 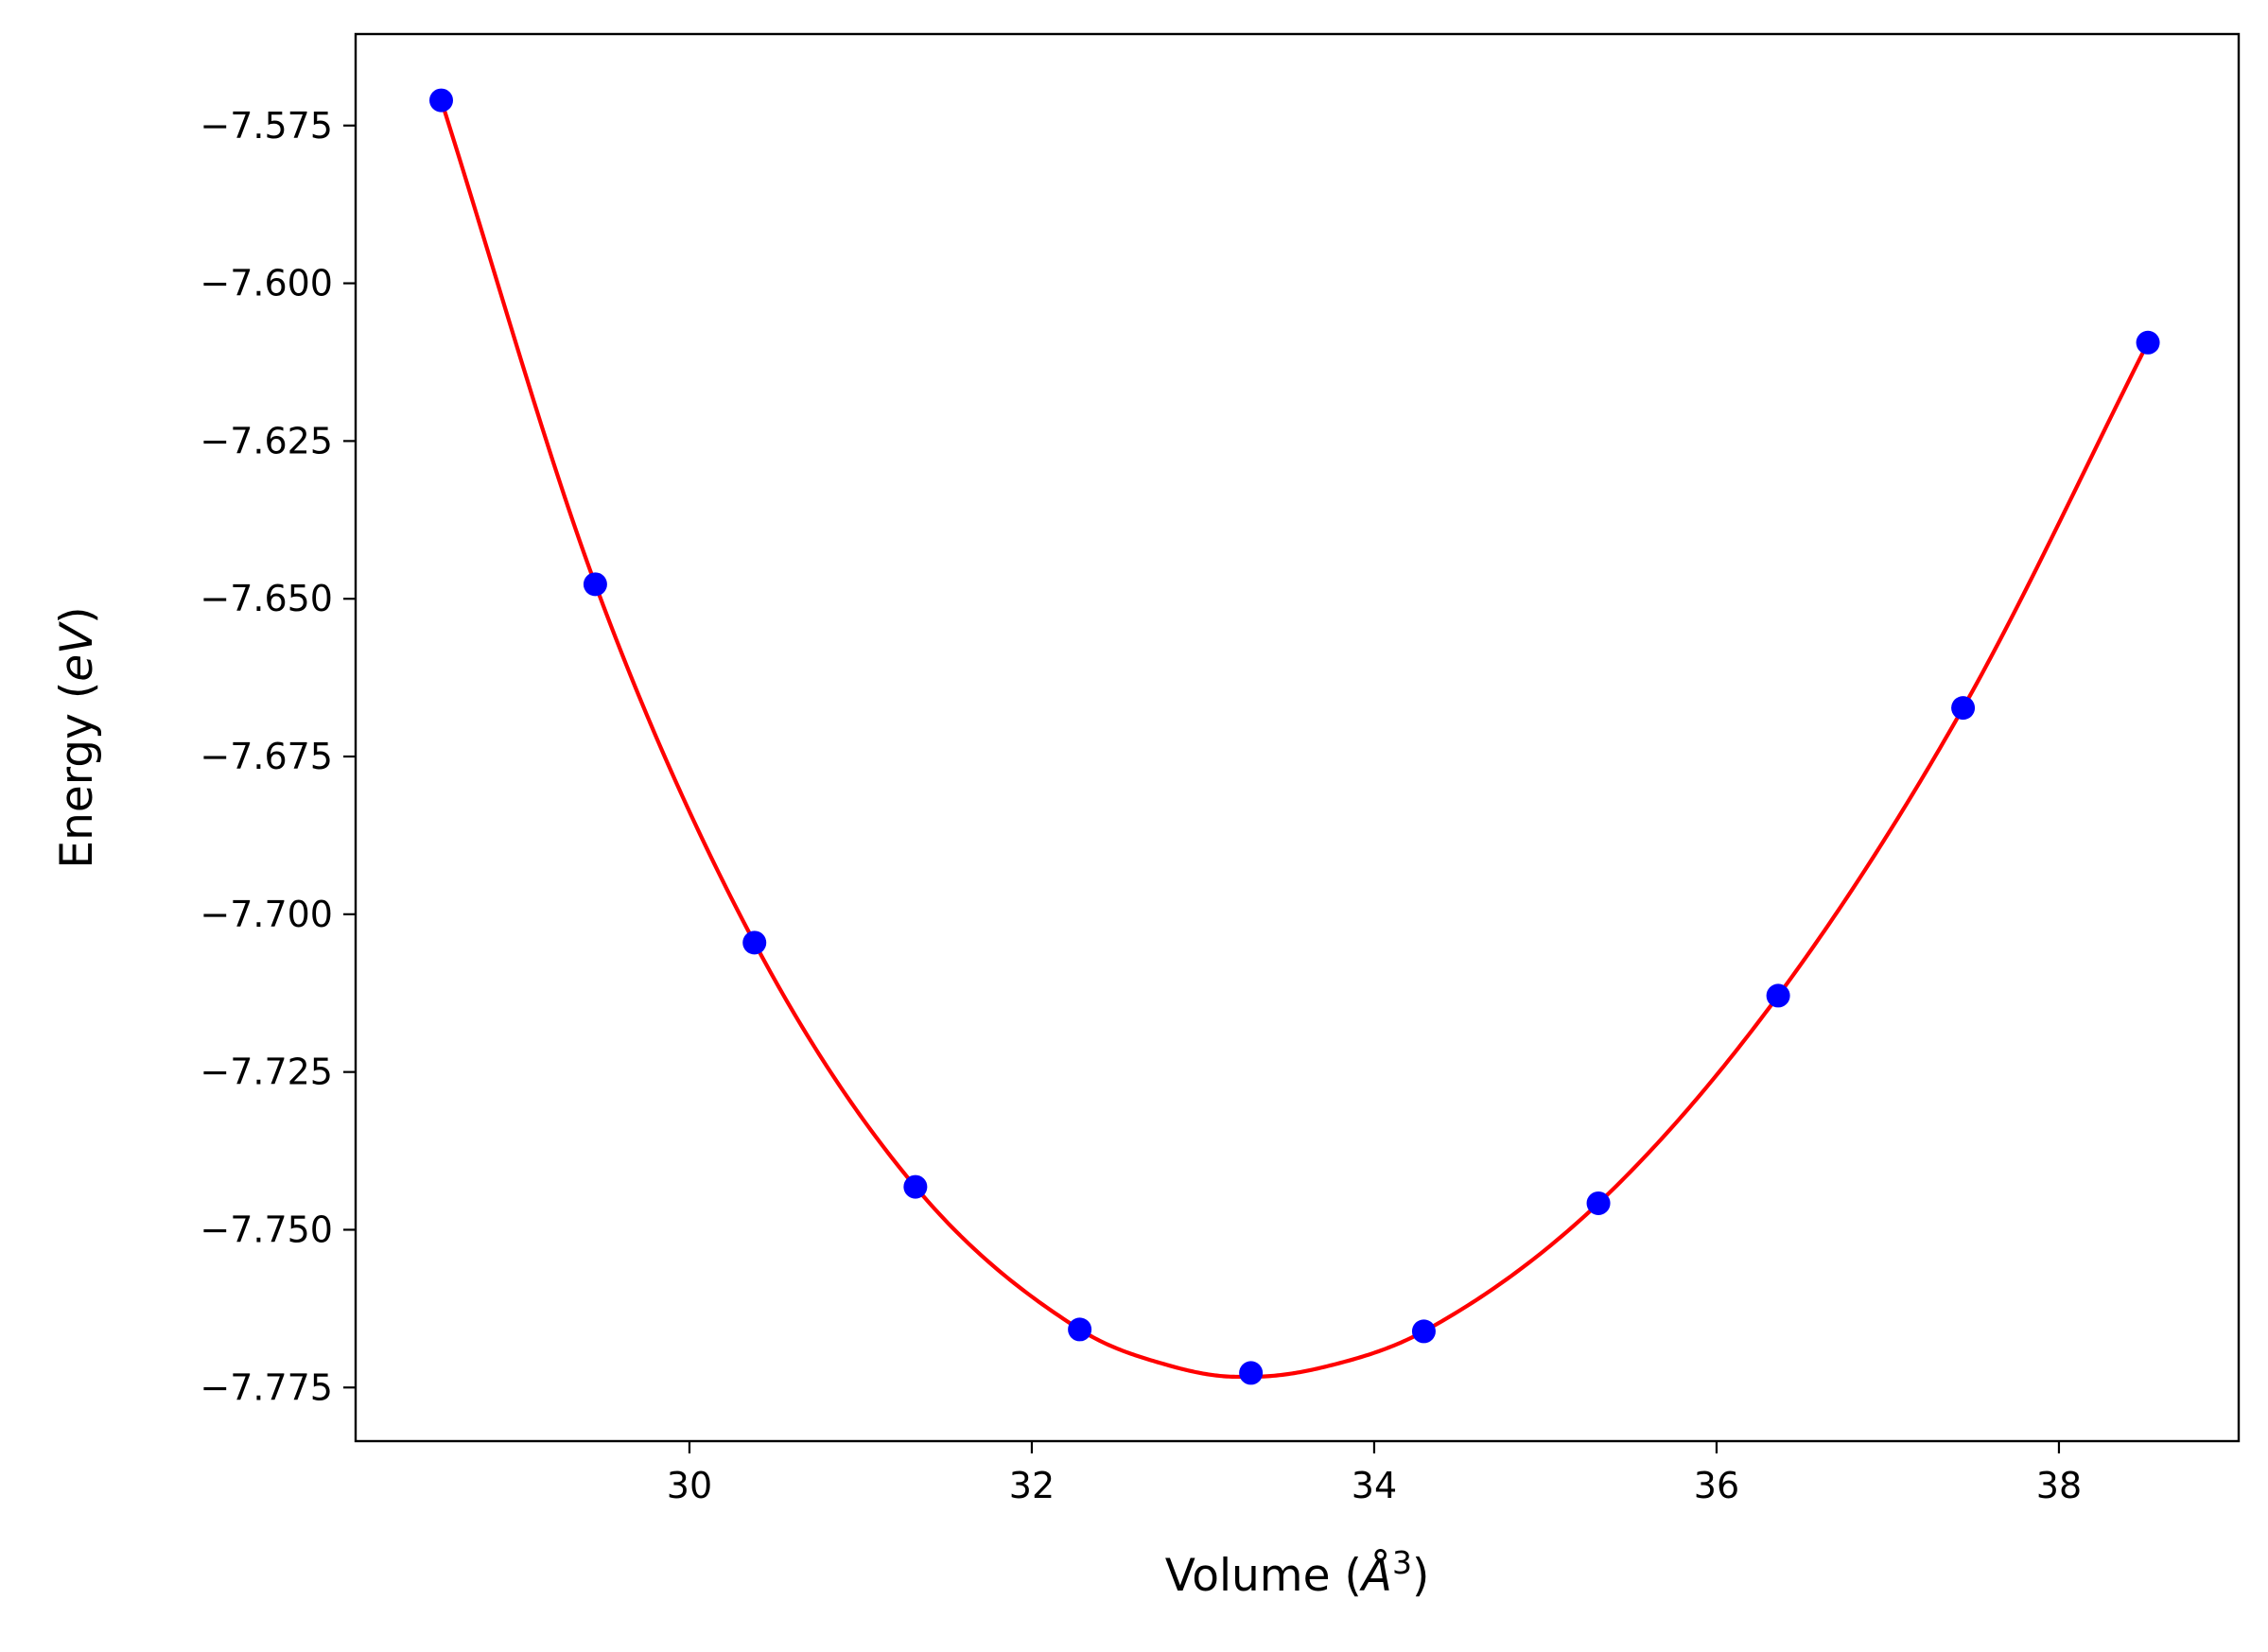 I want to click on x-axis-ticks: 30 32 34 36 38, so click(x=1374, y=1474).